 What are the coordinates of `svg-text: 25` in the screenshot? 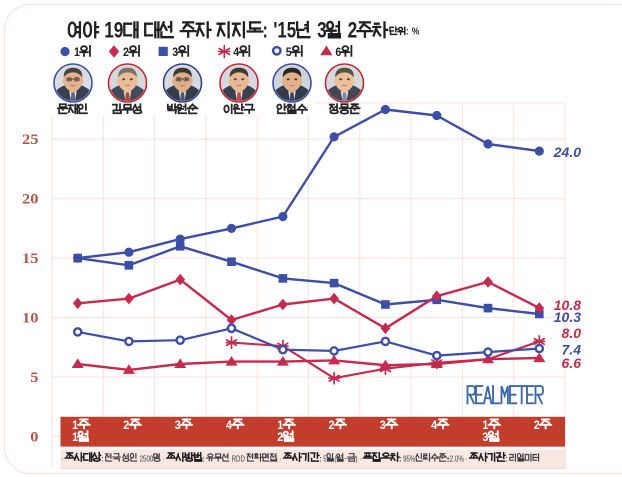 It's located at (30, 140).